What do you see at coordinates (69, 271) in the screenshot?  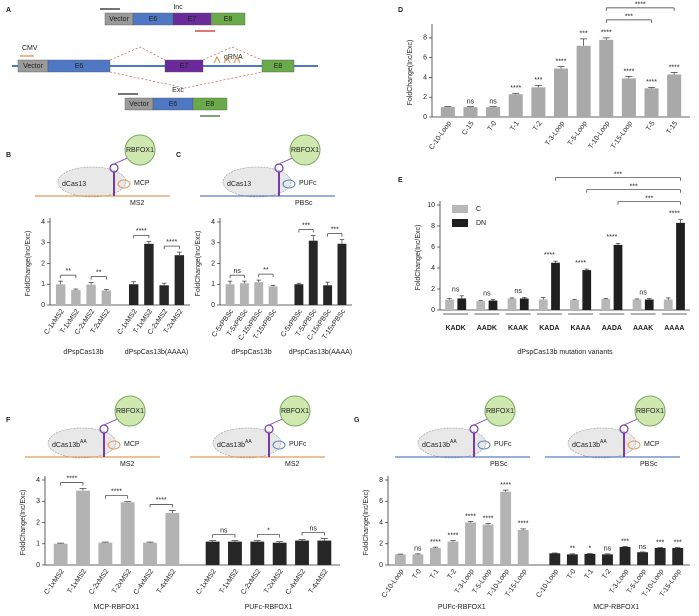 I see `significance-label: **` at bounding box center [69, 271].